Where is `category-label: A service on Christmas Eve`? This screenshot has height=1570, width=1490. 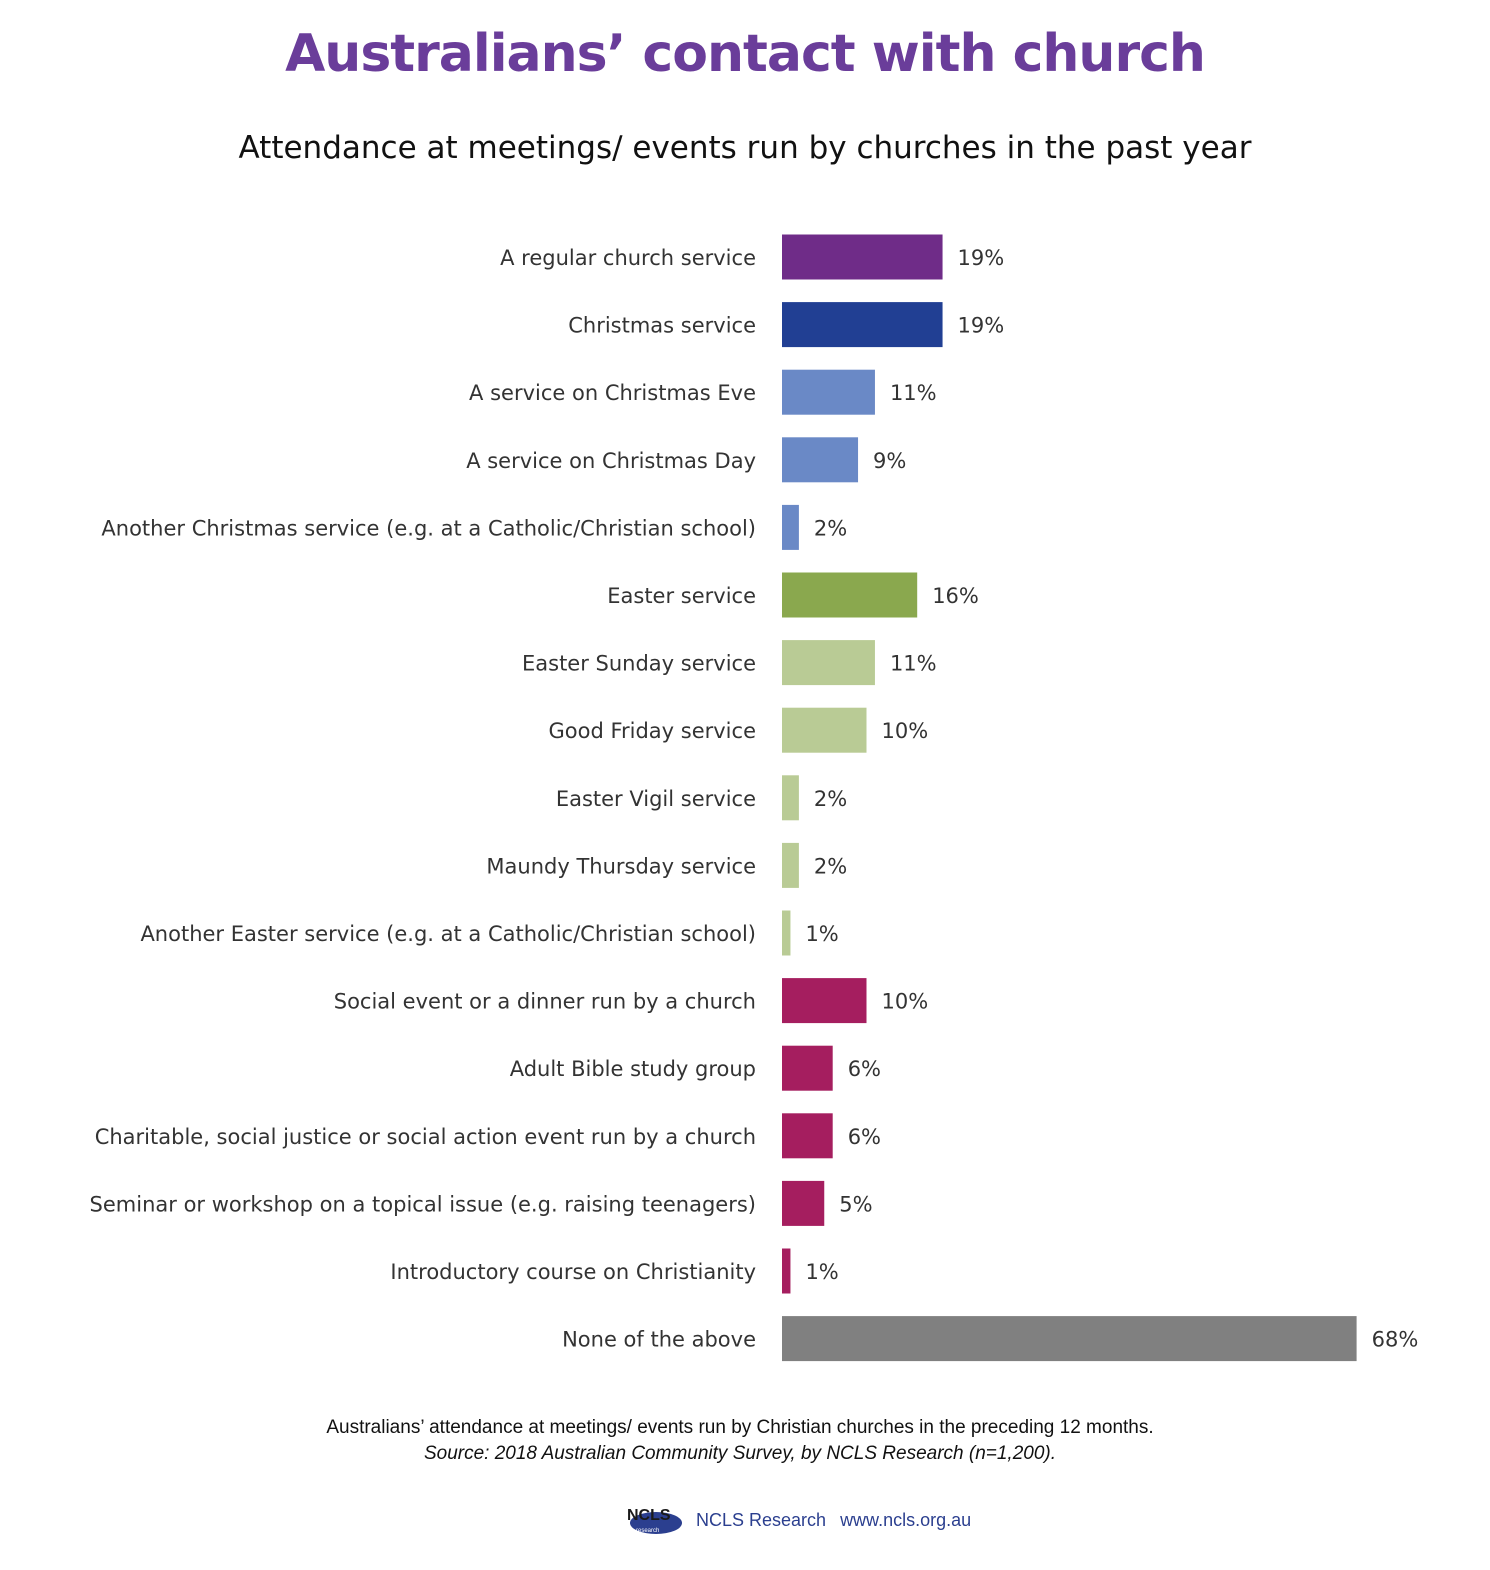
category-label: A service on Christmas Eve is located at coordinates (612, 393).